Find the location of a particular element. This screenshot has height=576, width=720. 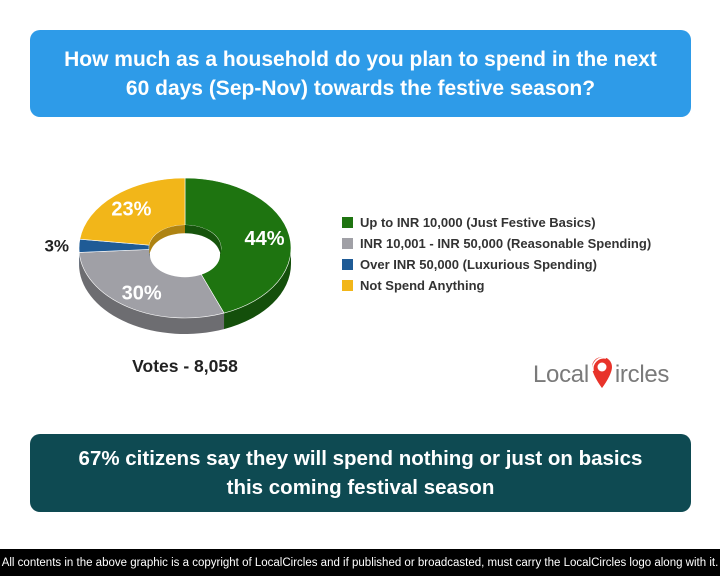

donut-chart: 44% 30% 3% 23% is located at coordinates (168, 255).